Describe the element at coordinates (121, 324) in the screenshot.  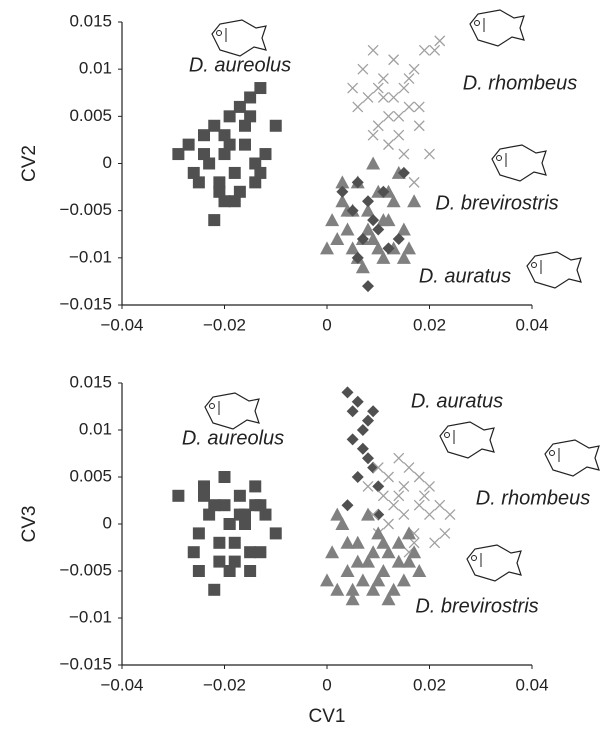
I see `x-tick-label: −0.04` at that location.